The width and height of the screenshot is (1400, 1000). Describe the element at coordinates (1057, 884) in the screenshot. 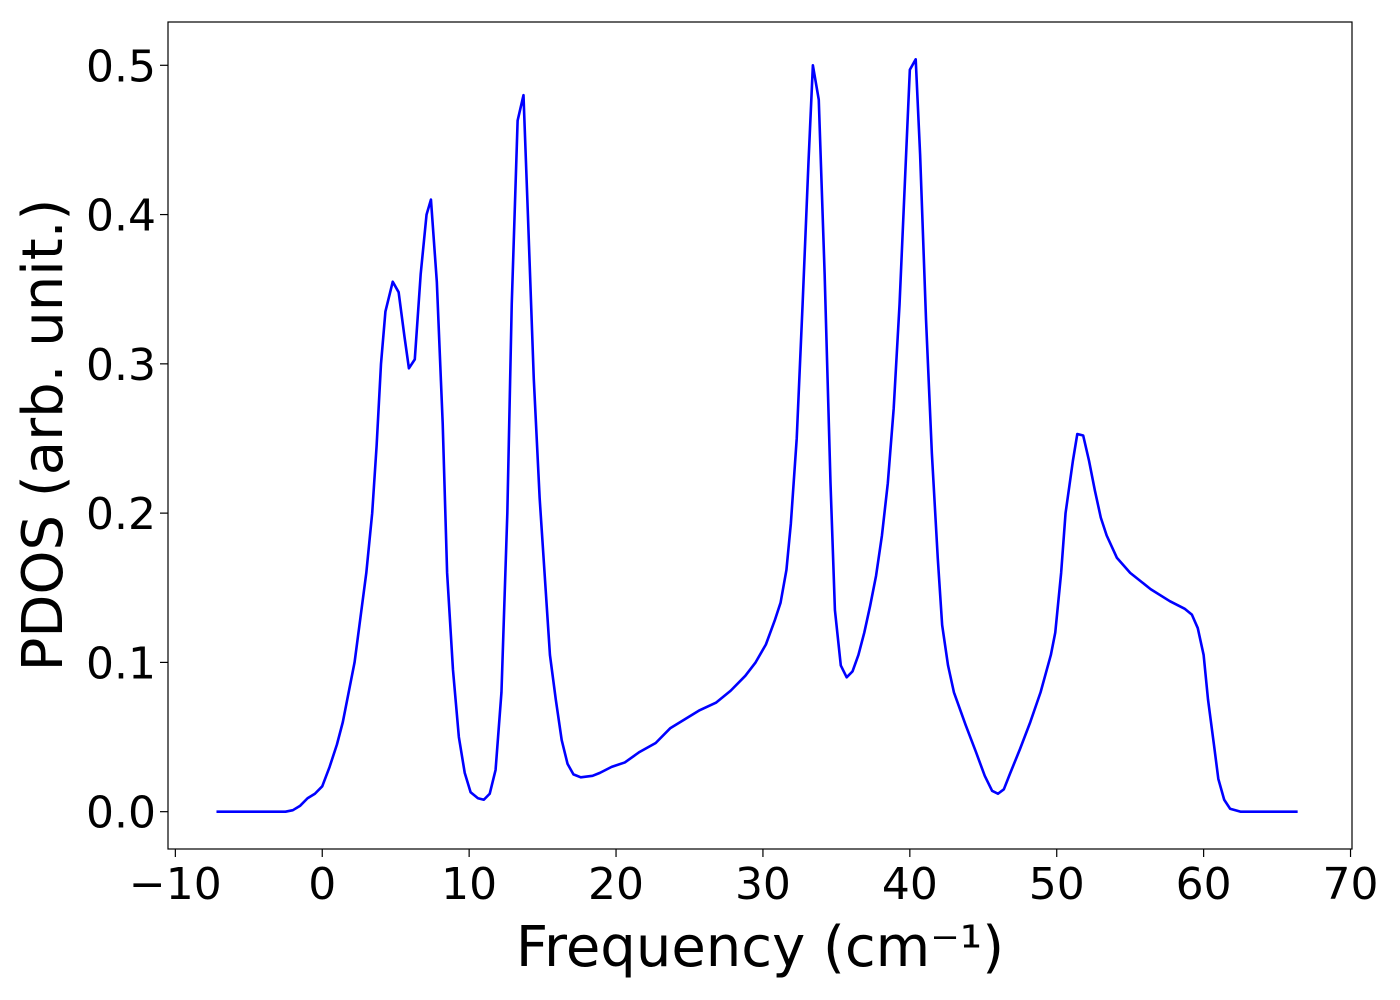

I see `x-tick-label: 50` at that location.